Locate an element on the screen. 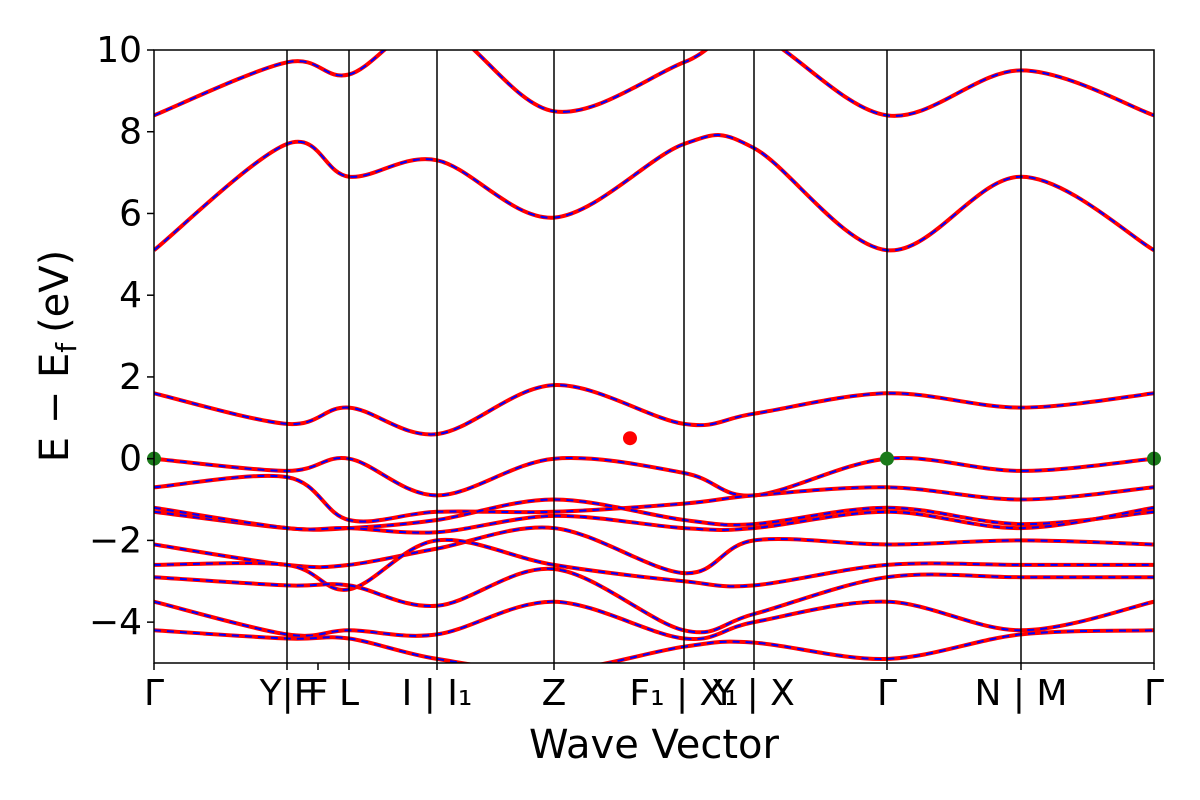  band-4-spin-up is located at coordinates (654, 477).